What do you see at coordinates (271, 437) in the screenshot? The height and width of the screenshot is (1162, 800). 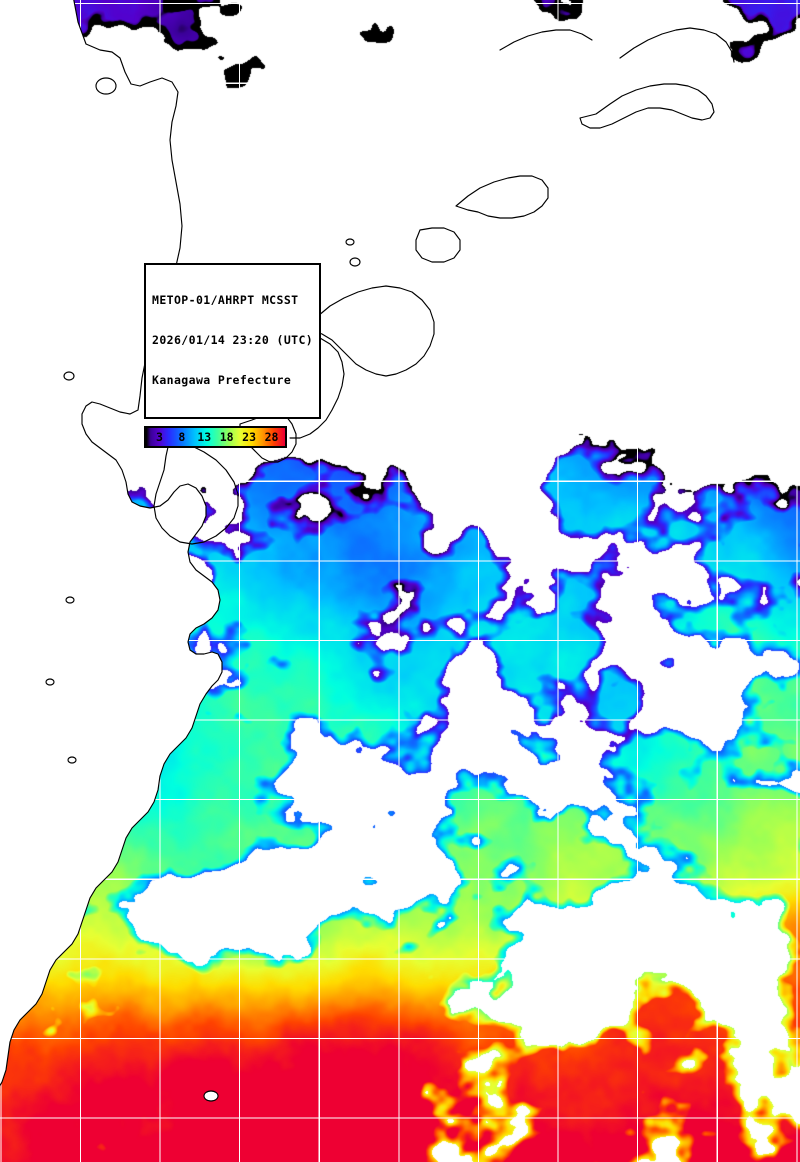 I see `colorbar-tick-28: 28` at bounding box center [271, 437].